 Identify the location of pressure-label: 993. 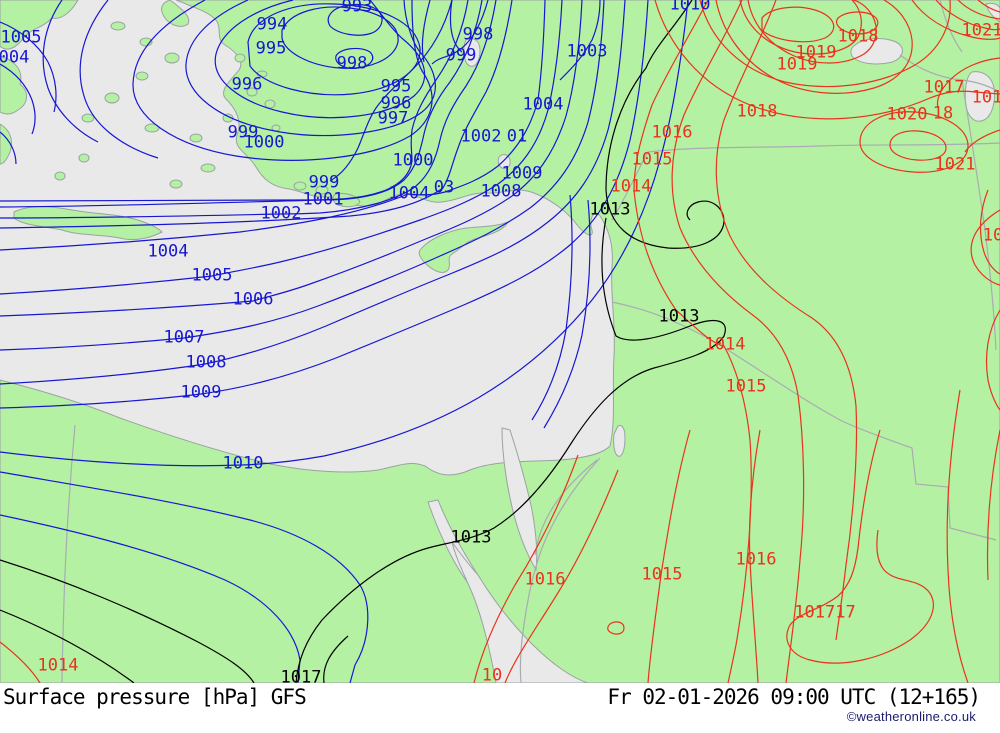
(357, 8).